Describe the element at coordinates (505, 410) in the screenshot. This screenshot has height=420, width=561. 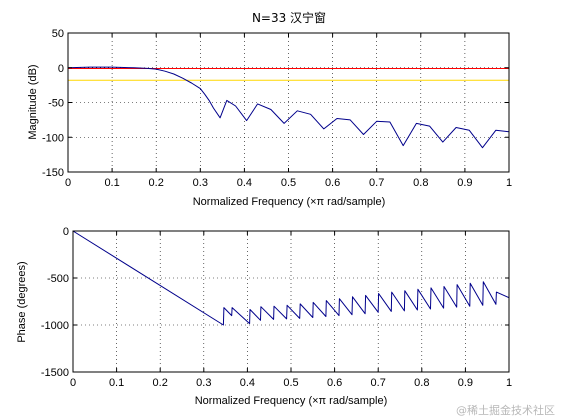
I see `watermark-text: @稀土掘金技术社区` at that location.